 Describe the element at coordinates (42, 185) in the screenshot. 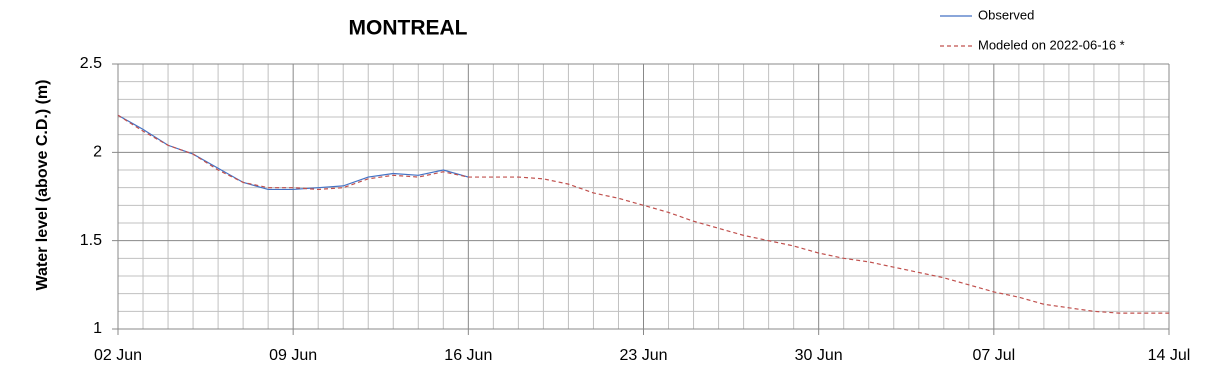

I see `y-axis-label: Water level (above C.D.) (m)` at that location.